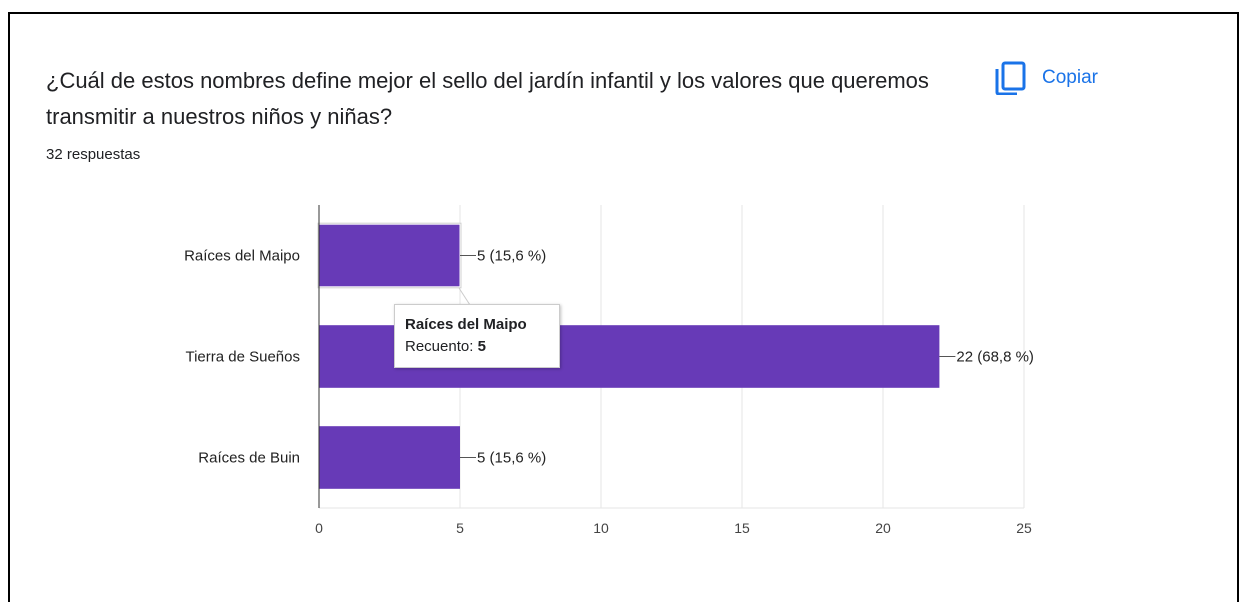 The width and height of the screenshot is (1241, 602). What do you see at coordinates (601, 528) in the screenshot?
I see `x-tick-label: 10` at bounding box center [601, 528].